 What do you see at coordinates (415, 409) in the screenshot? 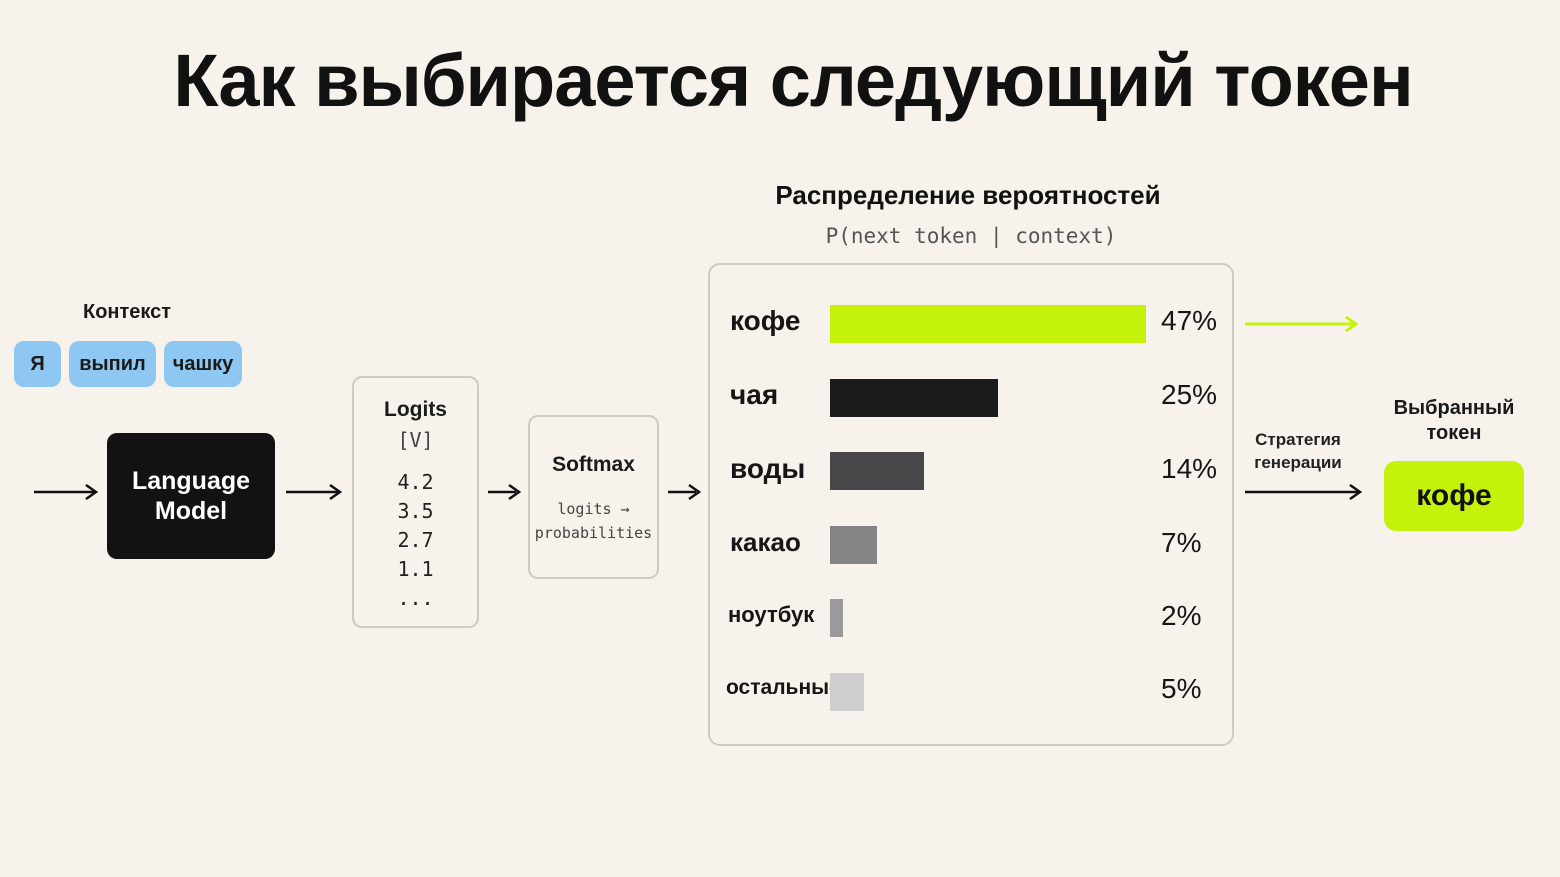
I see `logits-title: Logits` at bounding box center [415, 409].